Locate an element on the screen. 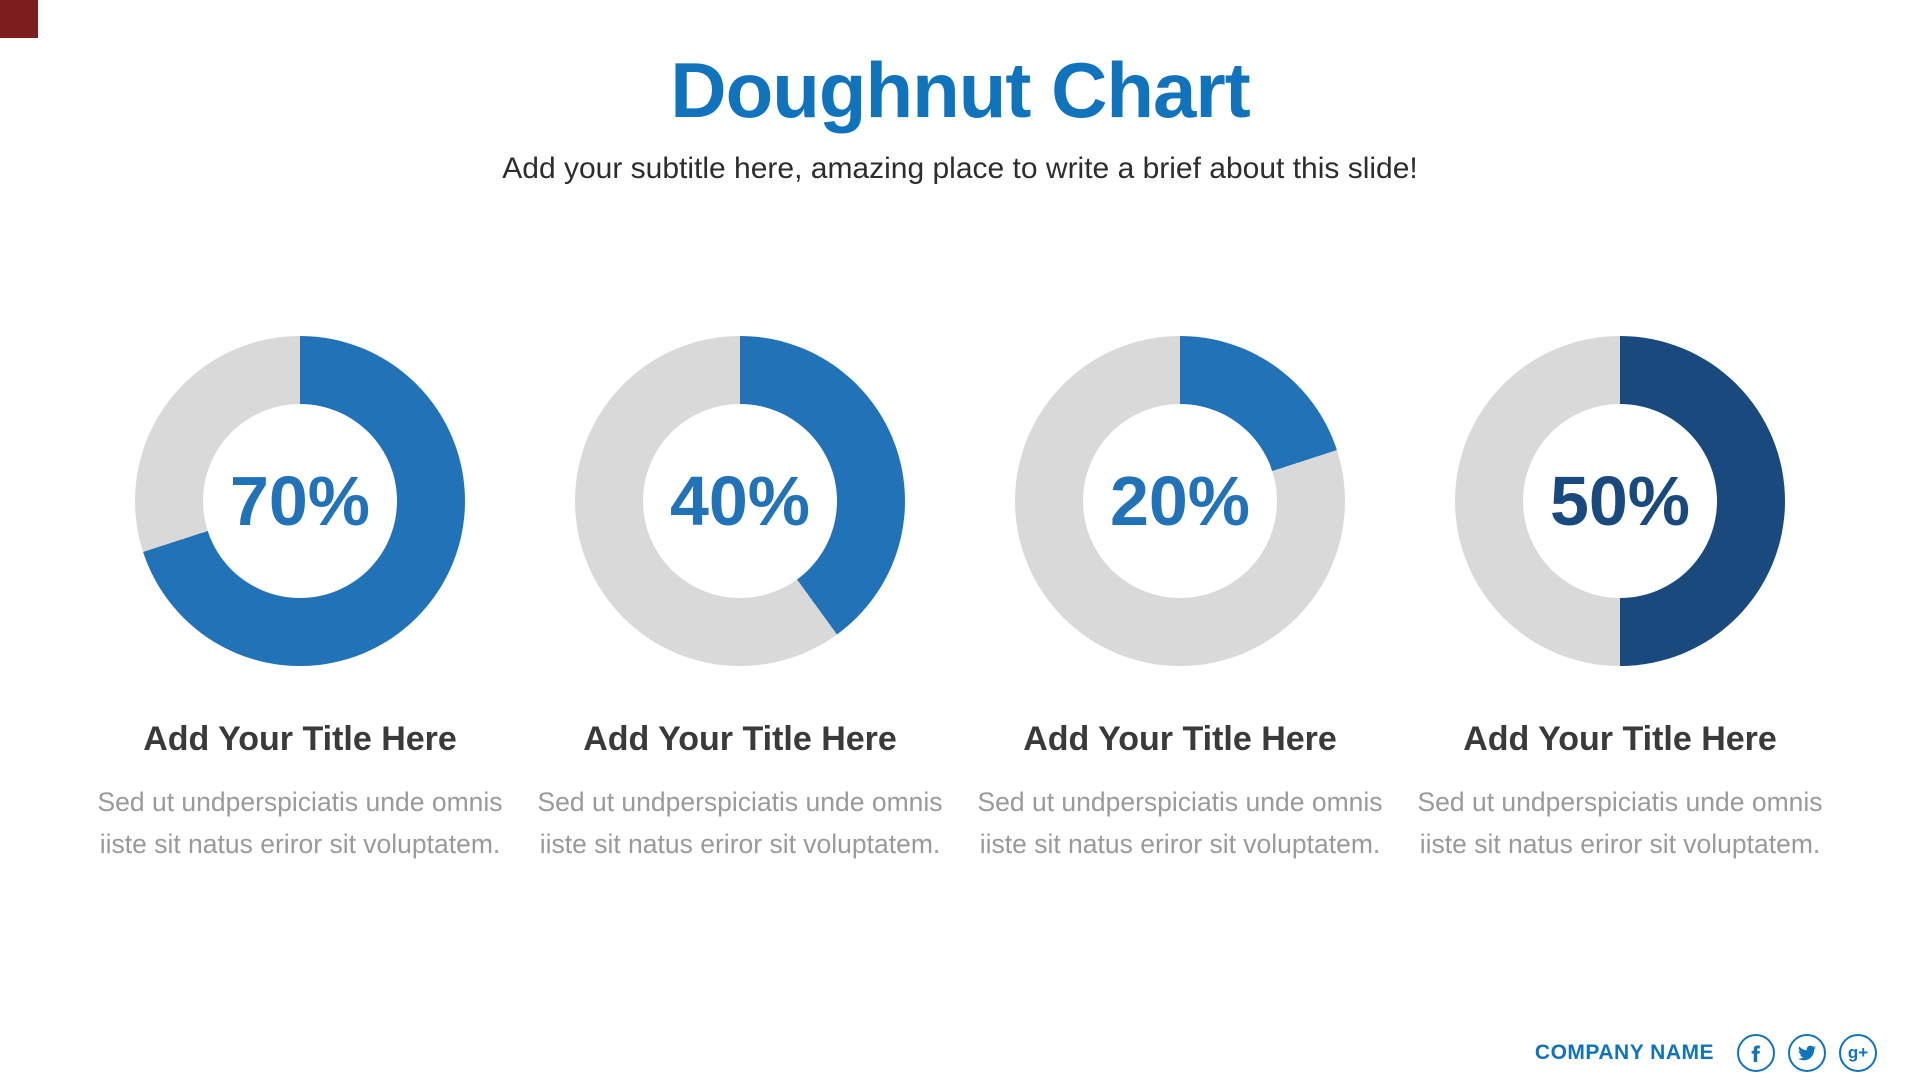 The width and height of the screenshot is (1920, 1080). footer: COMPANY NAME g+ is located at coordinates (1706, 1053).